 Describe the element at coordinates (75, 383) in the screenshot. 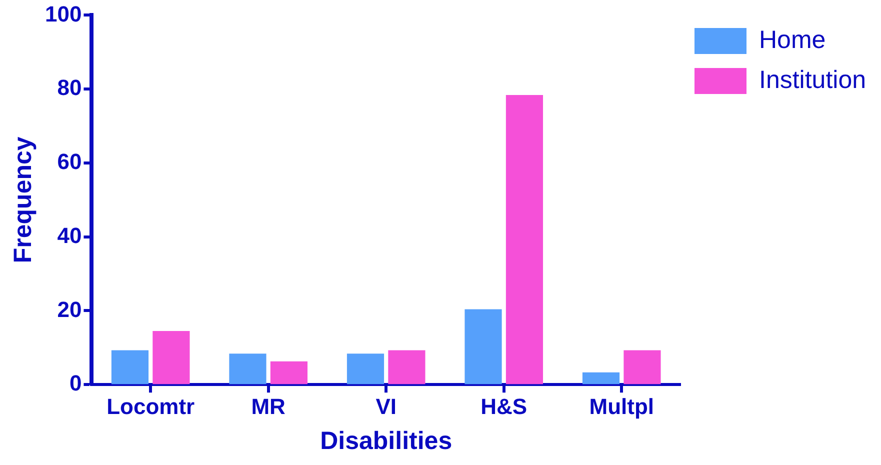

I see `y-tick-label: 0` at that location.